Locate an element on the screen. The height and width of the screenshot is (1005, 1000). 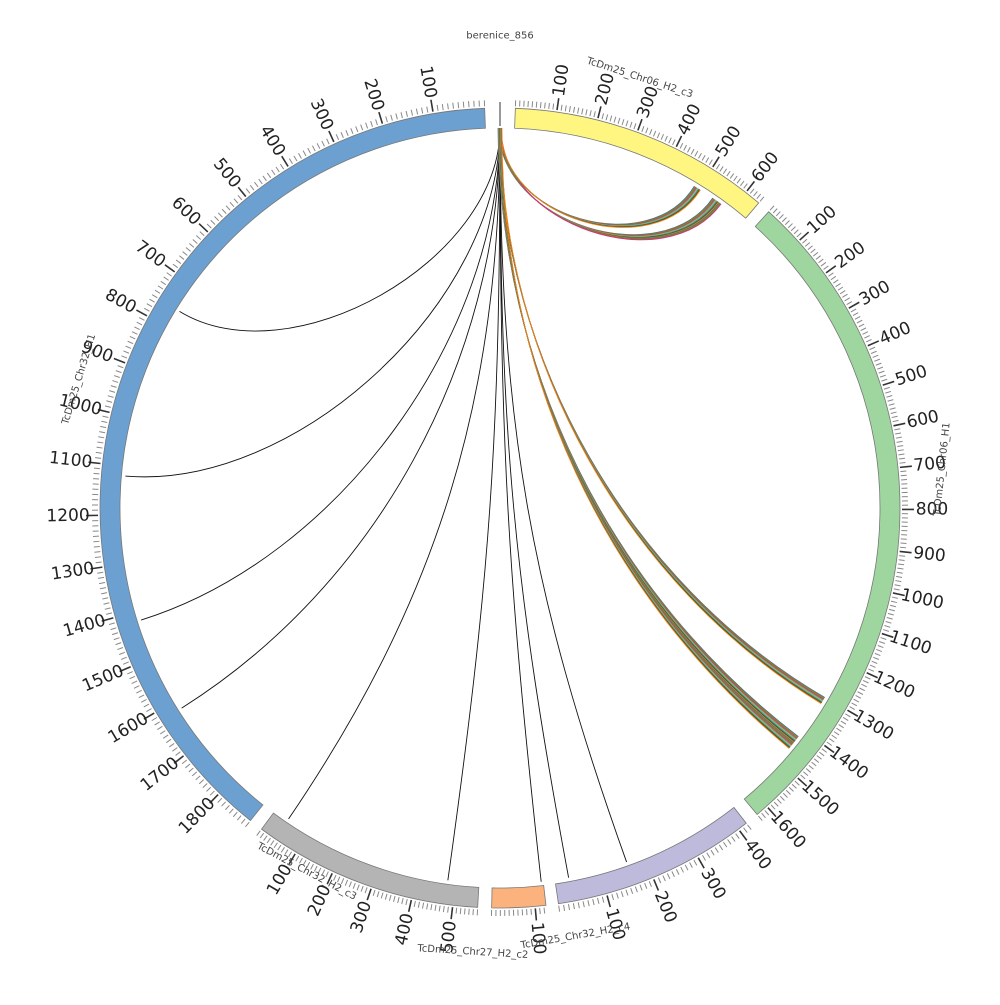
tick-label: 500 is located at coordinates (729, 141).